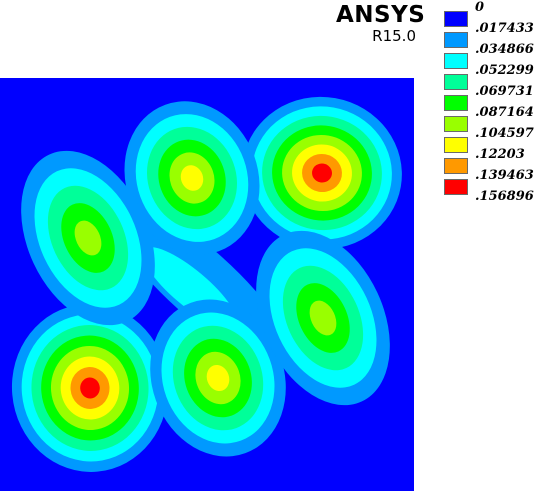 This screenshot has height=496, width=538. I want to click on legend-label-1: 0, so click(480, 7).